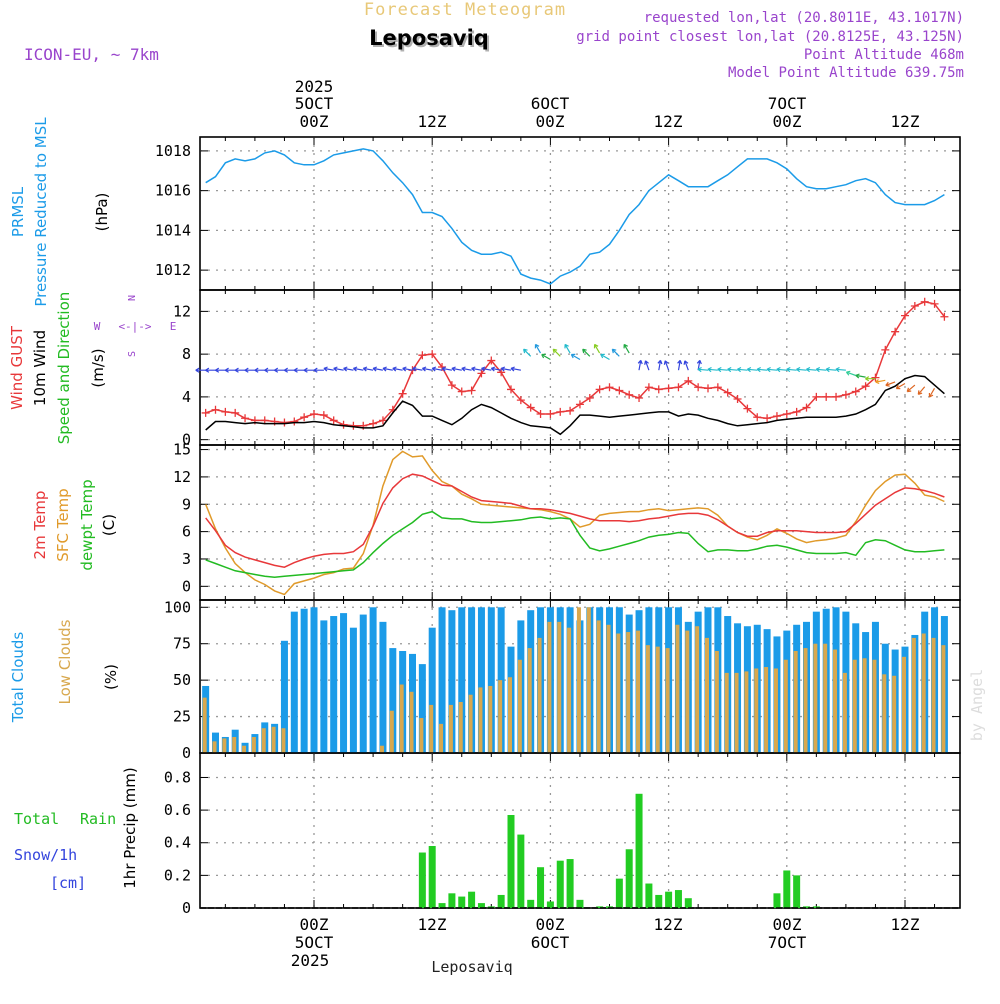 The image size is (1000, 1004). Describe the element at coordinates (432, 121) in the screenshot. I see `top-hour-2: 12Z` at that location.